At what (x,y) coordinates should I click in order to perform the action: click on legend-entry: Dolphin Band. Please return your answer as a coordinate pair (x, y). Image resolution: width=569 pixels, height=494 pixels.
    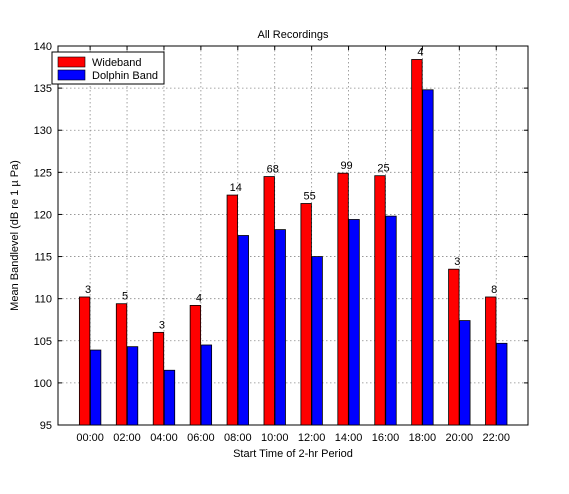
    Looking at the image, I should click on (125, 76).